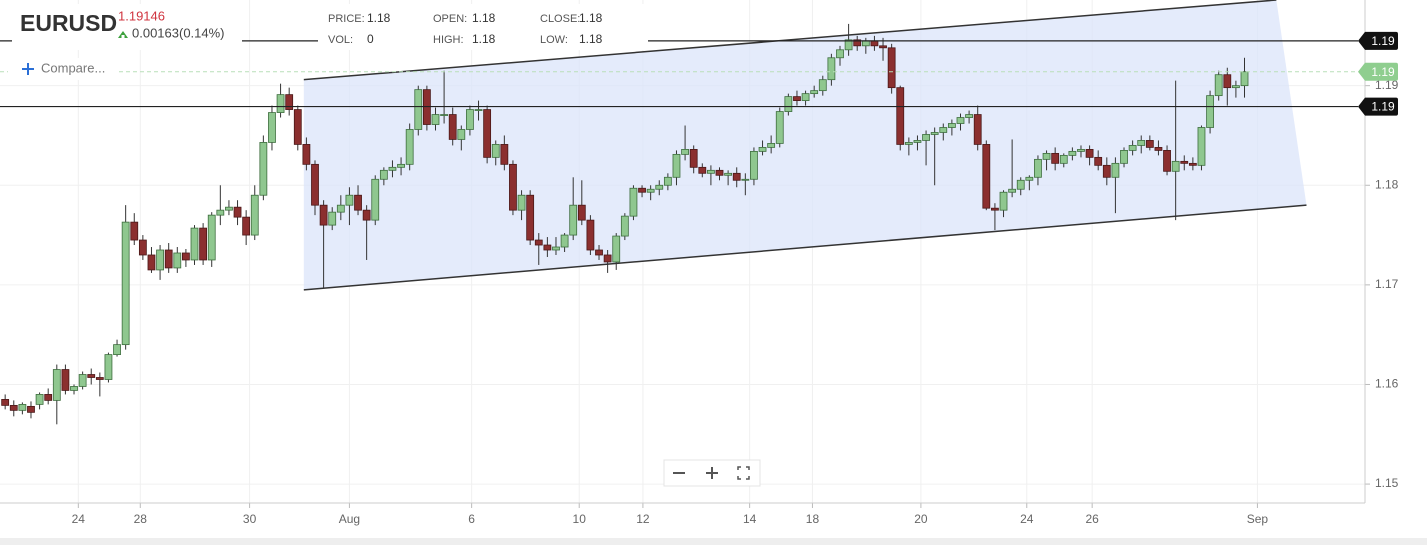 The image size is (1427, 545). I want to click on info-label: LOW:, so click(554, 40).